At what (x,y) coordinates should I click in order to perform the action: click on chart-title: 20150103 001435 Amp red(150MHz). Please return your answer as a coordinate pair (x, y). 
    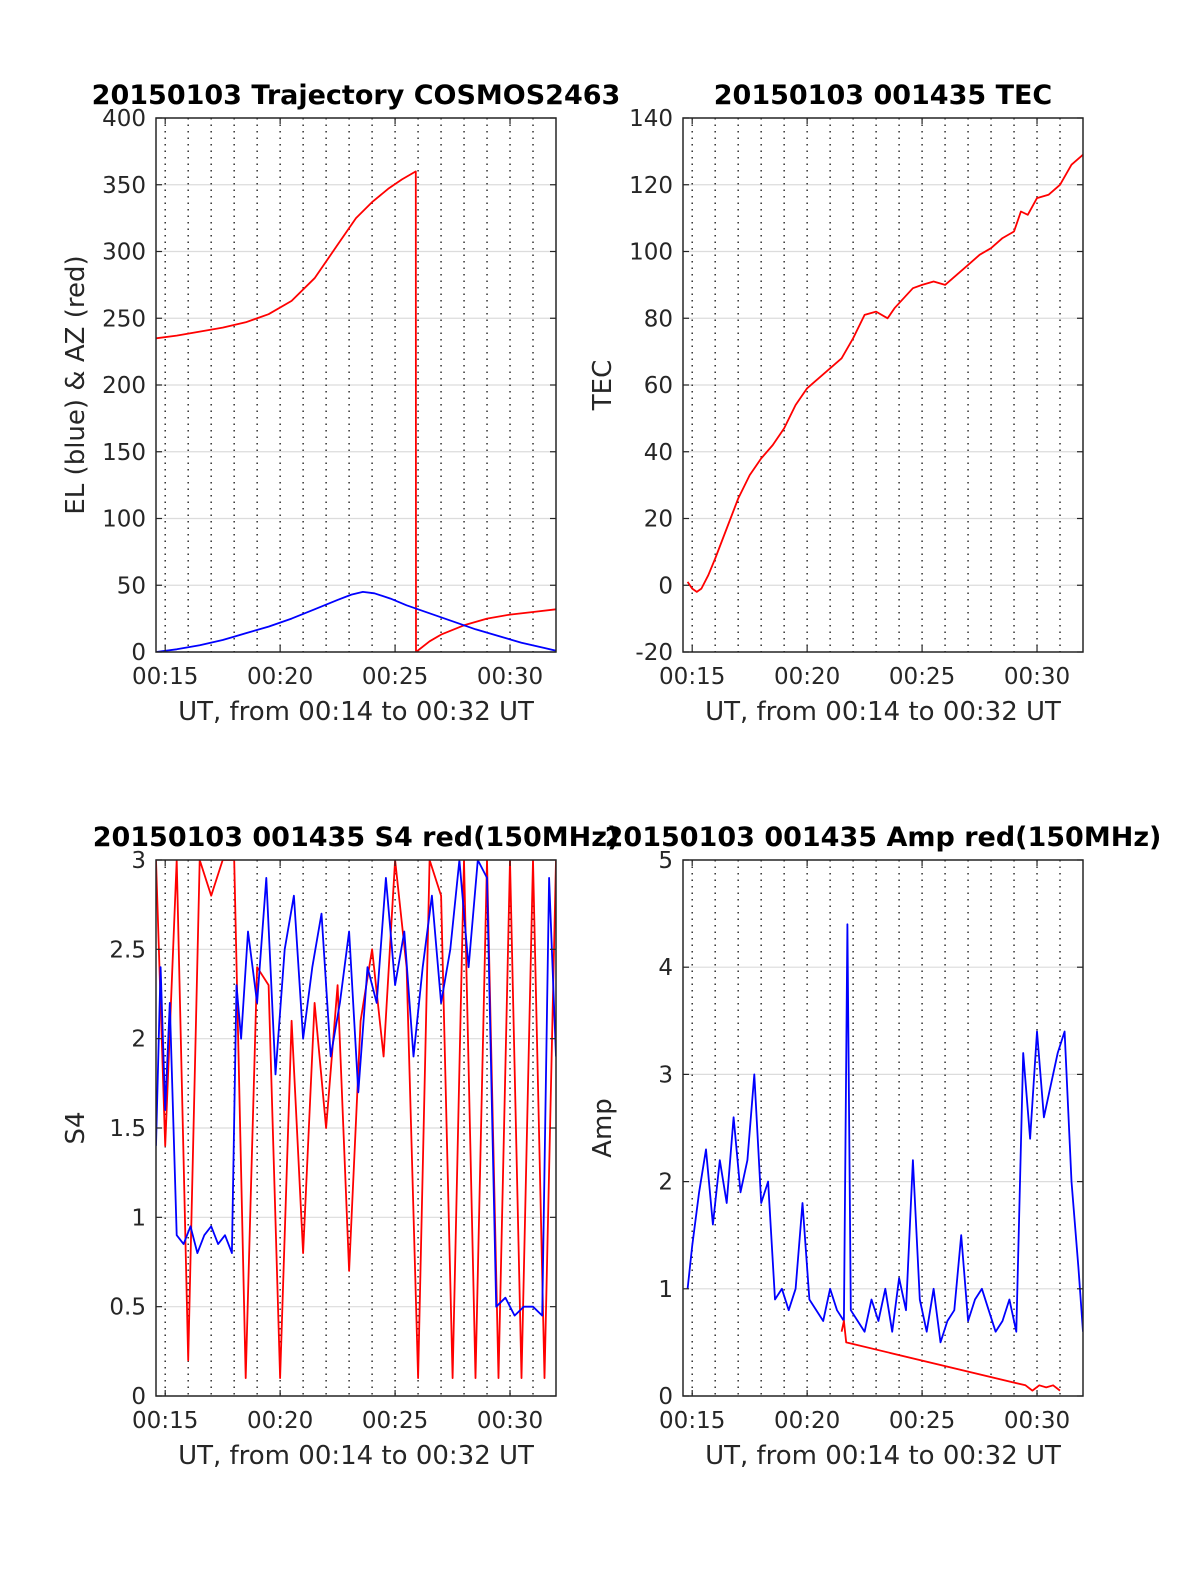
    Looking at the image, I should click on (883, 837).